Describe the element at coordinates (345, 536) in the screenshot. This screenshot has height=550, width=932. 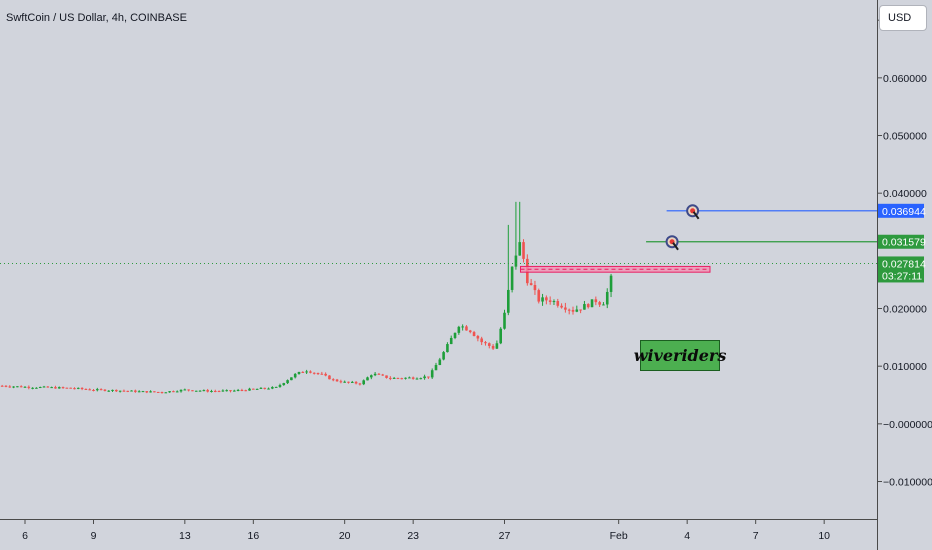
I see `x-tick-label-4: 20` at that location.